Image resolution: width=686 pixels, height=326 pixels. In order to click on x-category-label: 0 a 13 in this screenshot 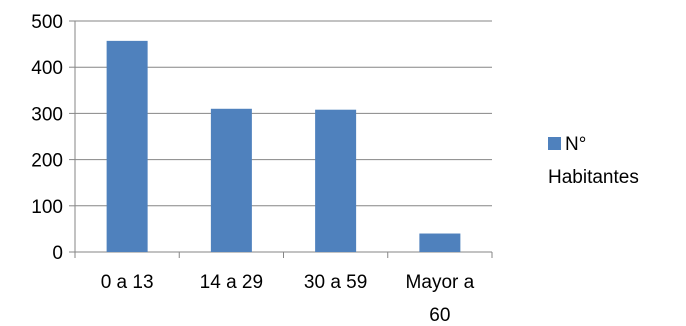, I will do `click(127, 282)`.